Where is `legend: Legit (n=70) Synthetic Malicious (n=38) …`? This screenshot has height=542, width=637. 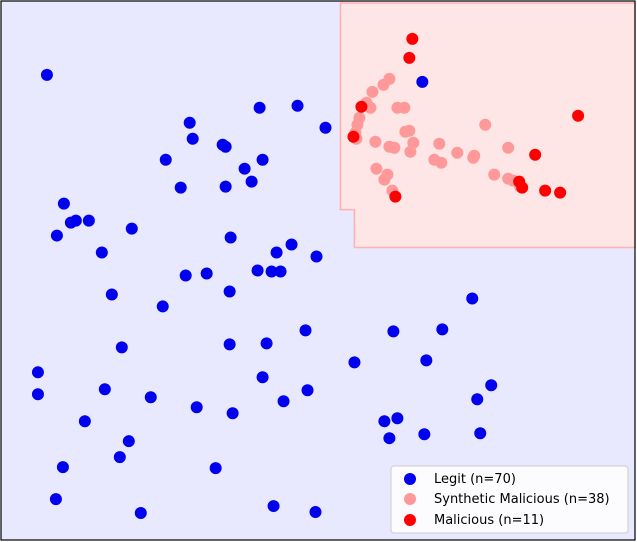
legend: Legit (n=70) Synthetic Malicious (n=38) … is located at coordinates (509, 499).